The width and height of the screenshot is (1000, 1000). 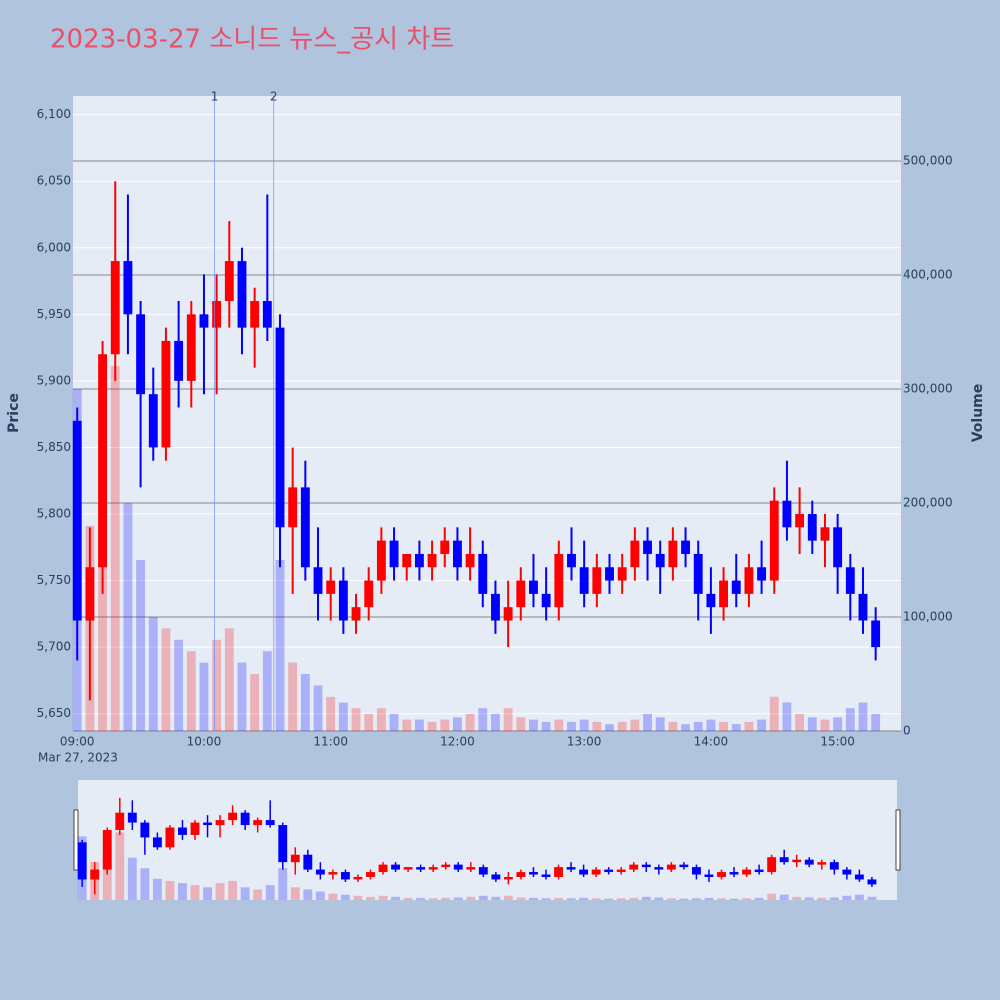 What do you see at coordinates (928, 616) in the screenshot?
I see `y2-tick-label: 100,000` at bounding box center [928, 616].